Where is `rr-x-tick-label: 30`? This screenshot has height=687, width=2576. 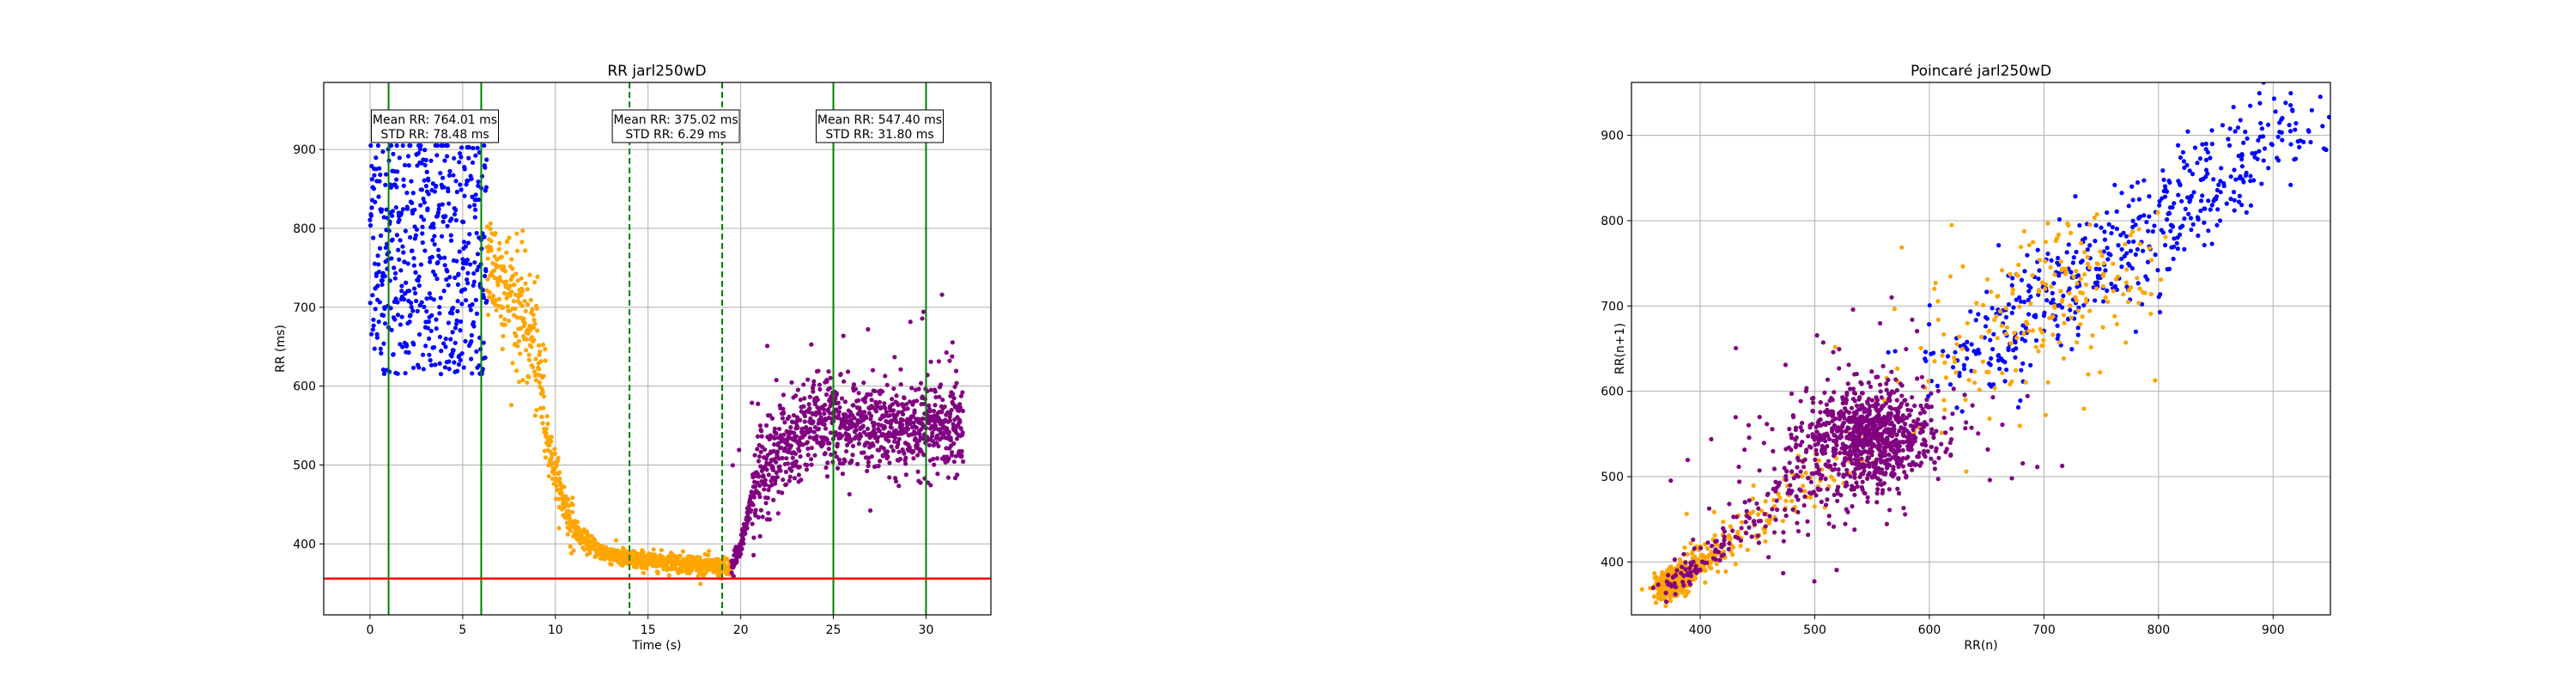 rr-x-tick-label: 30 is located at coordinates (926, 630).